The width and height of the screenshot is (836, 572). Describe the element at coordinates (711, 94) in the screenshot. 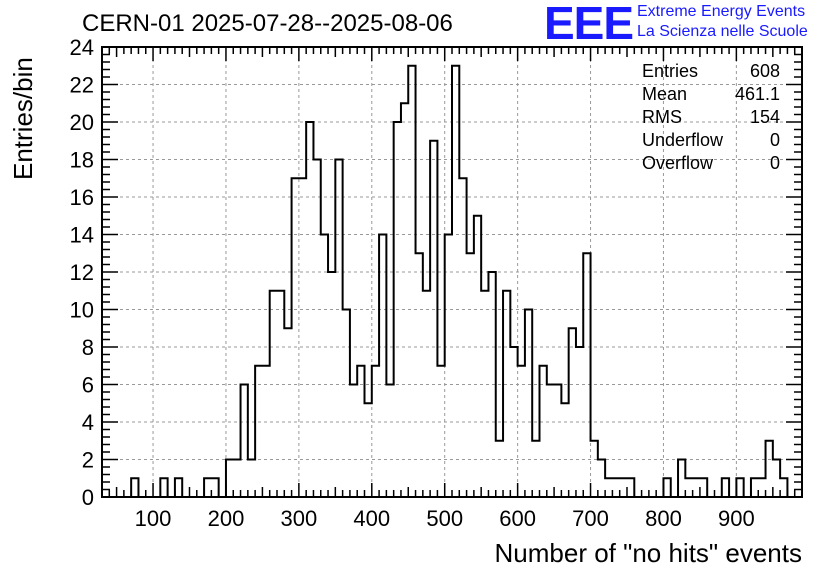

I see `stats-row-mean: Mean 461.1` at that location.